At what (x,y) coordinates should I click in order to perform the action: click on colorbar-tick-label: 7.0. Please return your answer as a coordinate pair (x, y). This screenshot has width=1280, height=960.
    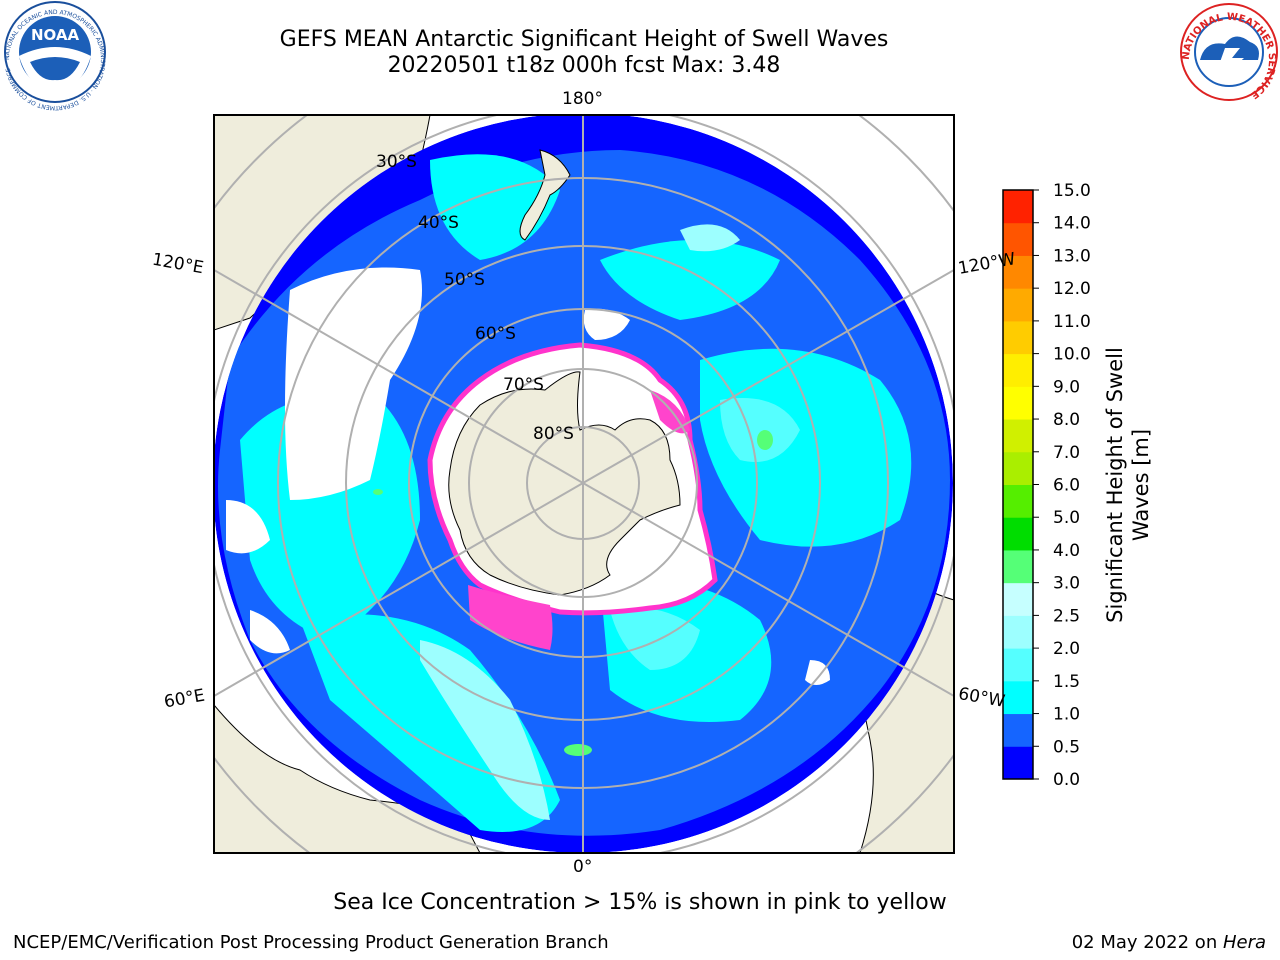
    Looking at the image, I should click on (1066, 453).